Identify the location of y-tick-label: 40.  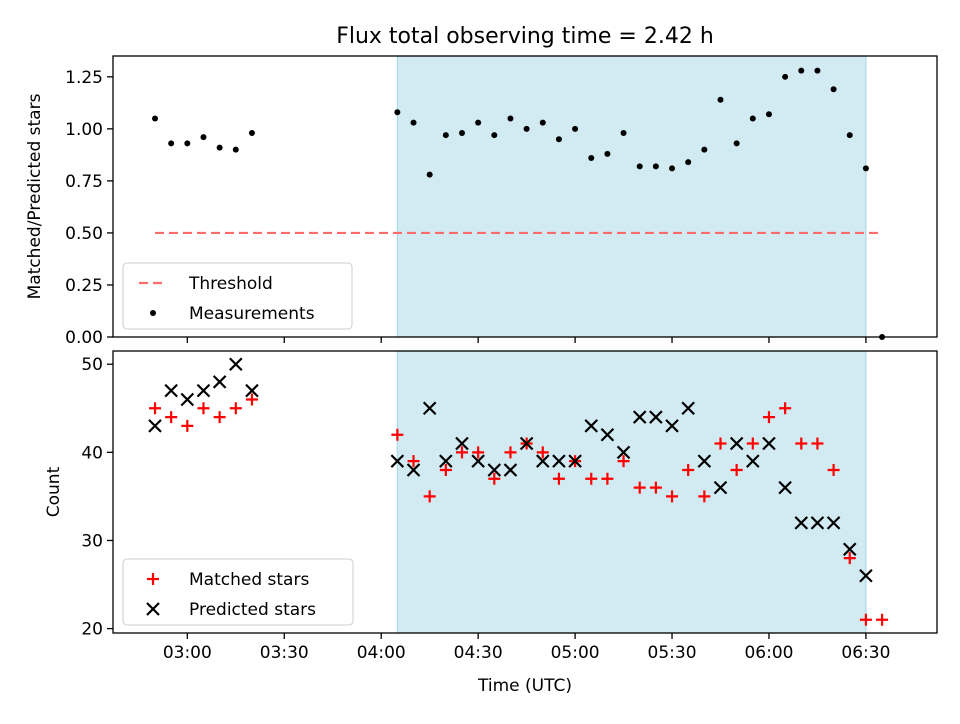
(92, 453).